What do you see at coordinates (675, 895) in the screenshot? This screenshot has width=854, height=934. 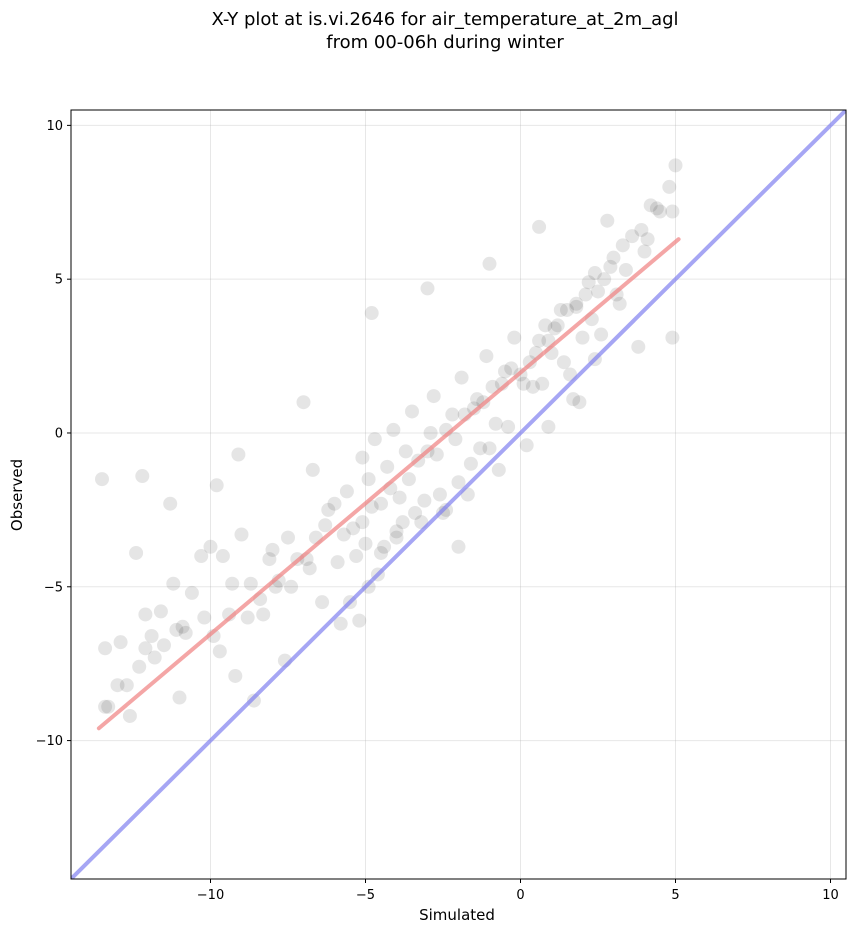 I see `x-tick-label: 5` at bounding box center [675, 895].